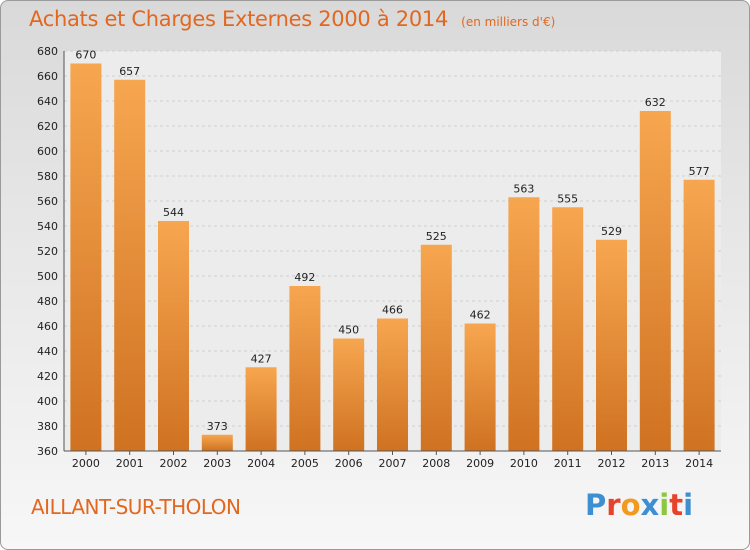 The width and height of the screenshot is (750, 550). Describe the element at coordinates (47, 251) in the screenshot. I see `y-tick-label: 520` at that location.